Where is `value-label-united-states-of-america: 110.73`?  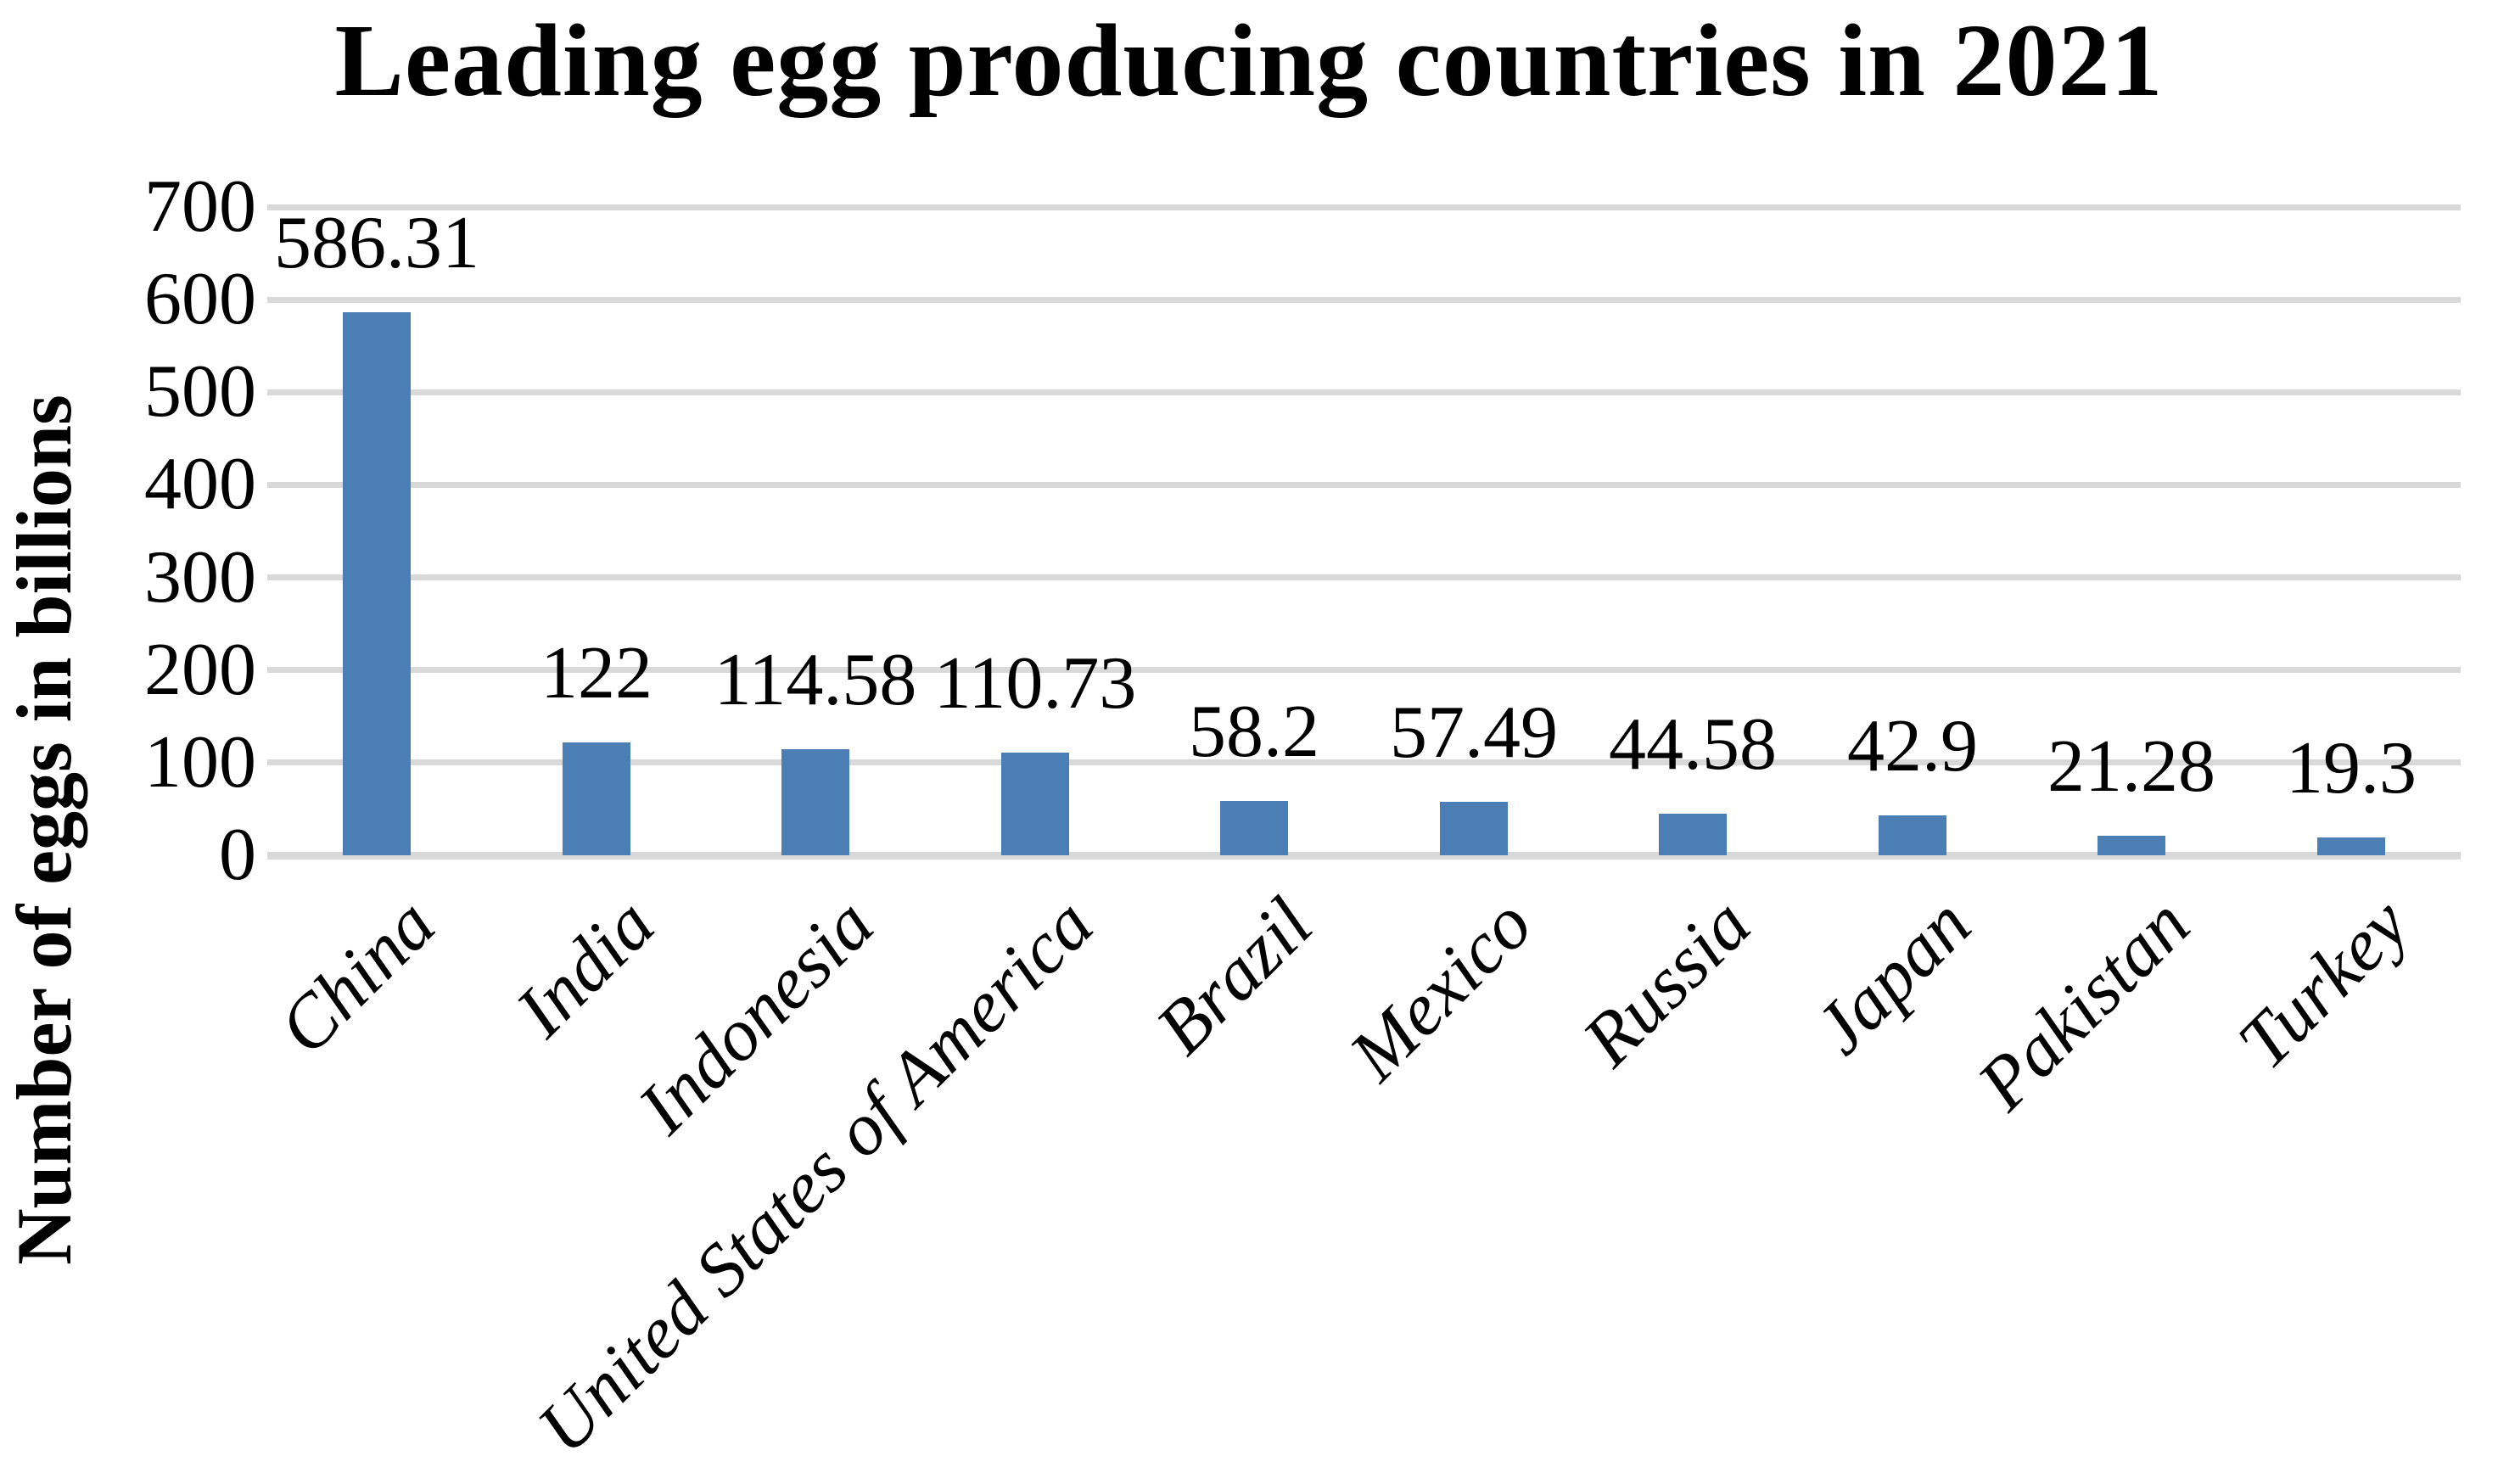
value-label-united-states-of-america: 110.73 is located at coordinates (1035, 683).